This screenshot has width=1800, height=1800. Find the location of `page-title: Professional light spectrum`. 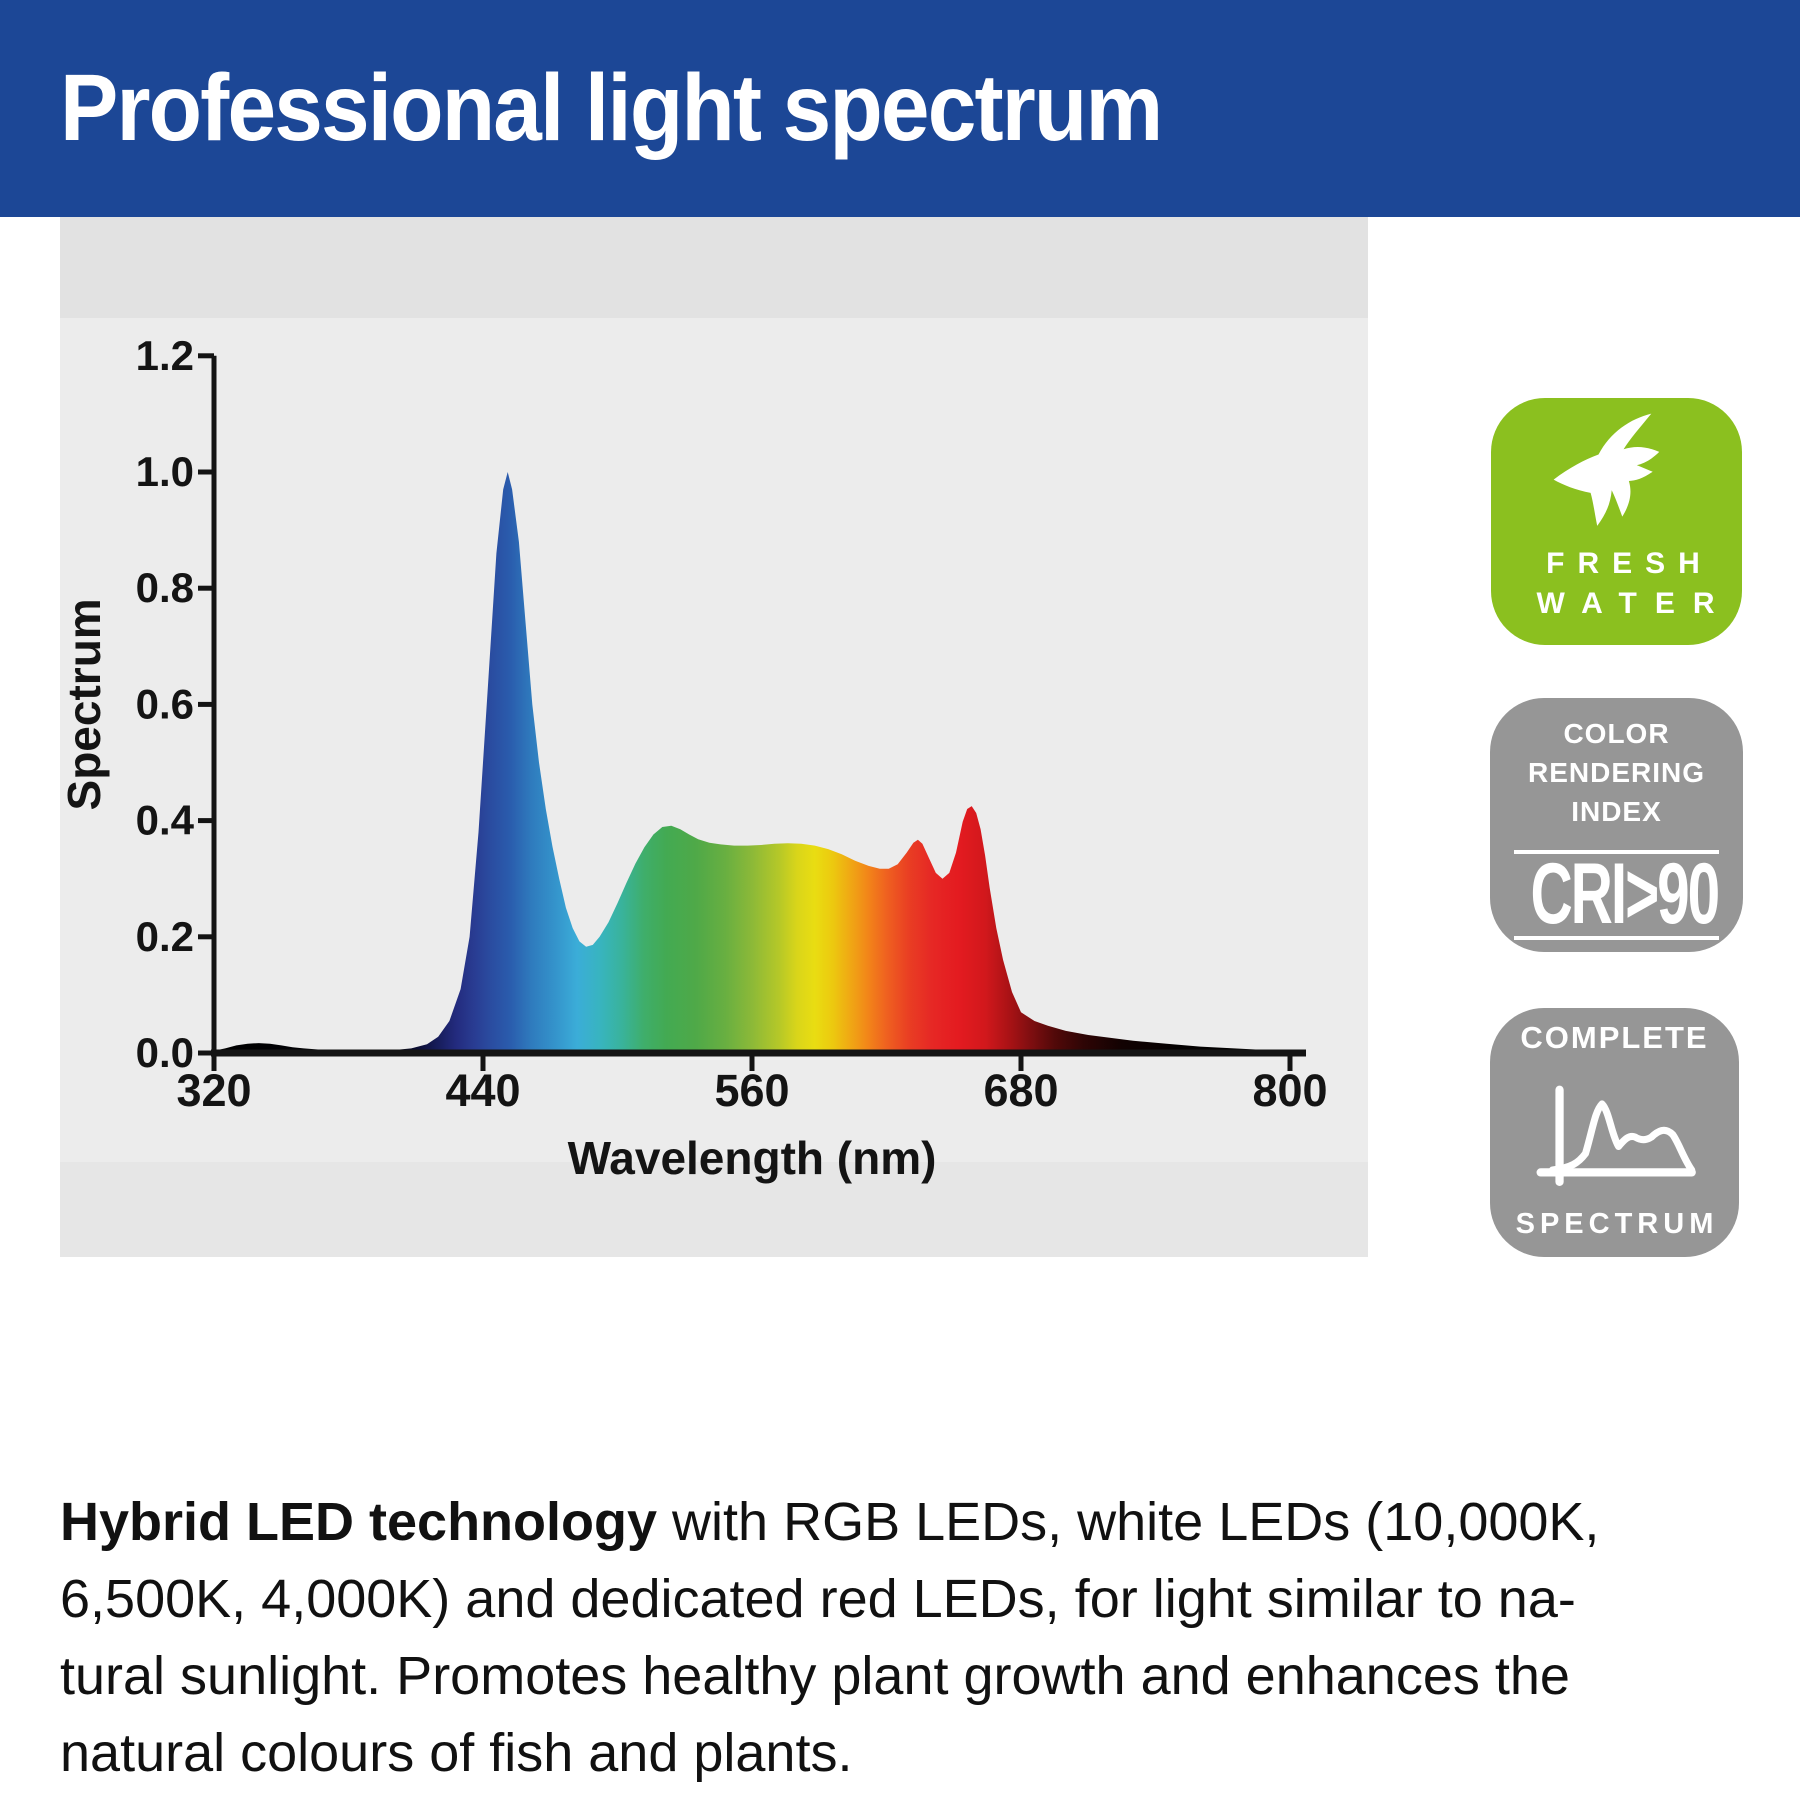

page-title: Professional light spectrum is located at coordinates (611, 108).